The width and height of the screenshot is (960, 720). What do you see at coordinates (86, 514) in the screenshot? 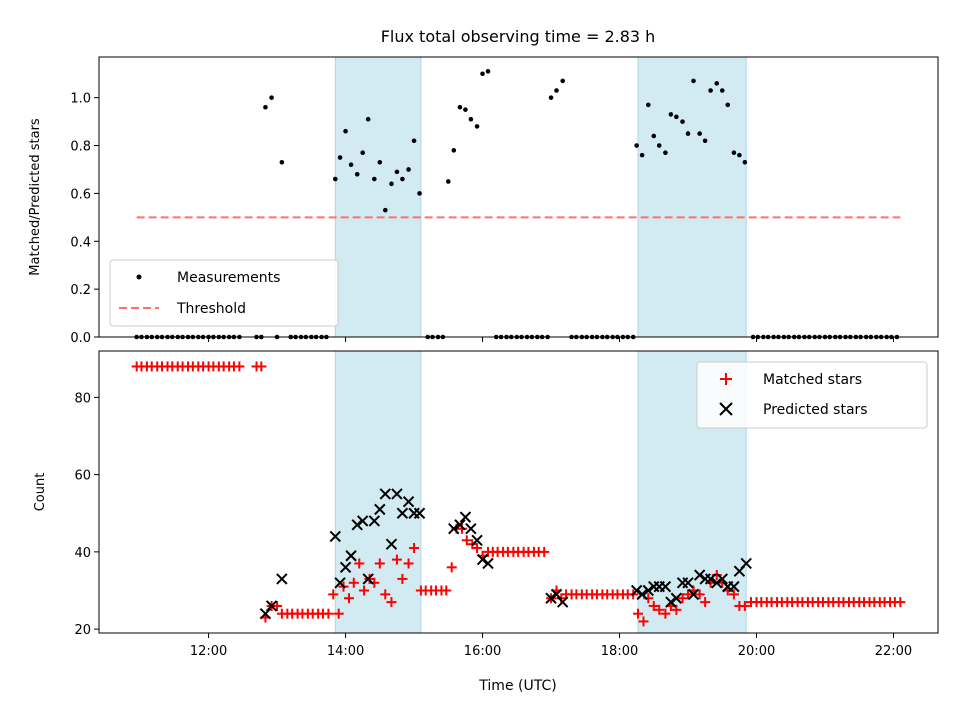
I see `count-y-axis: 20 40 60 80` at bounding box center [86, 514].